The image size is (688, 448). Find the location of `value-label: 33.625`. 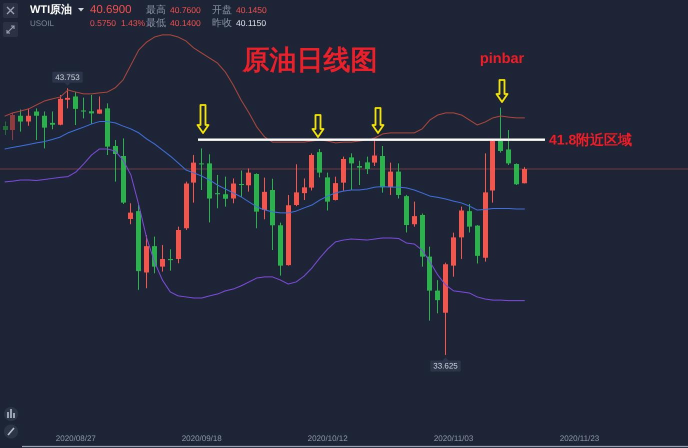

value-label: 33.625 is located at coordinates (445, 365).